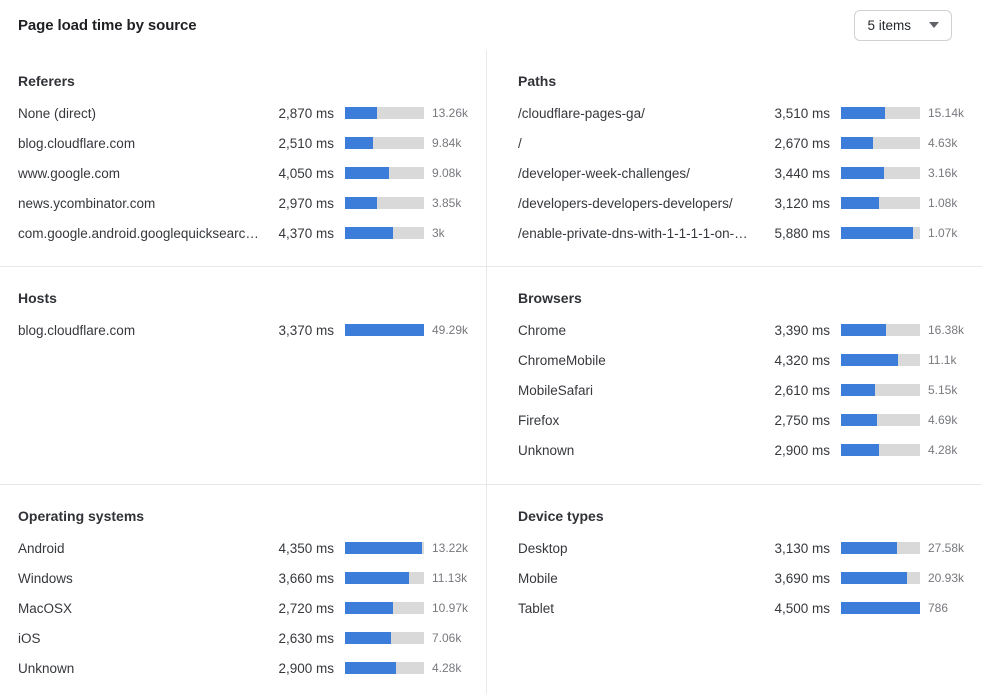  What do you see at coordinates (542, 330) in the screenshot?
I see `row-label: Chrome` at bounding box center [542, 330].